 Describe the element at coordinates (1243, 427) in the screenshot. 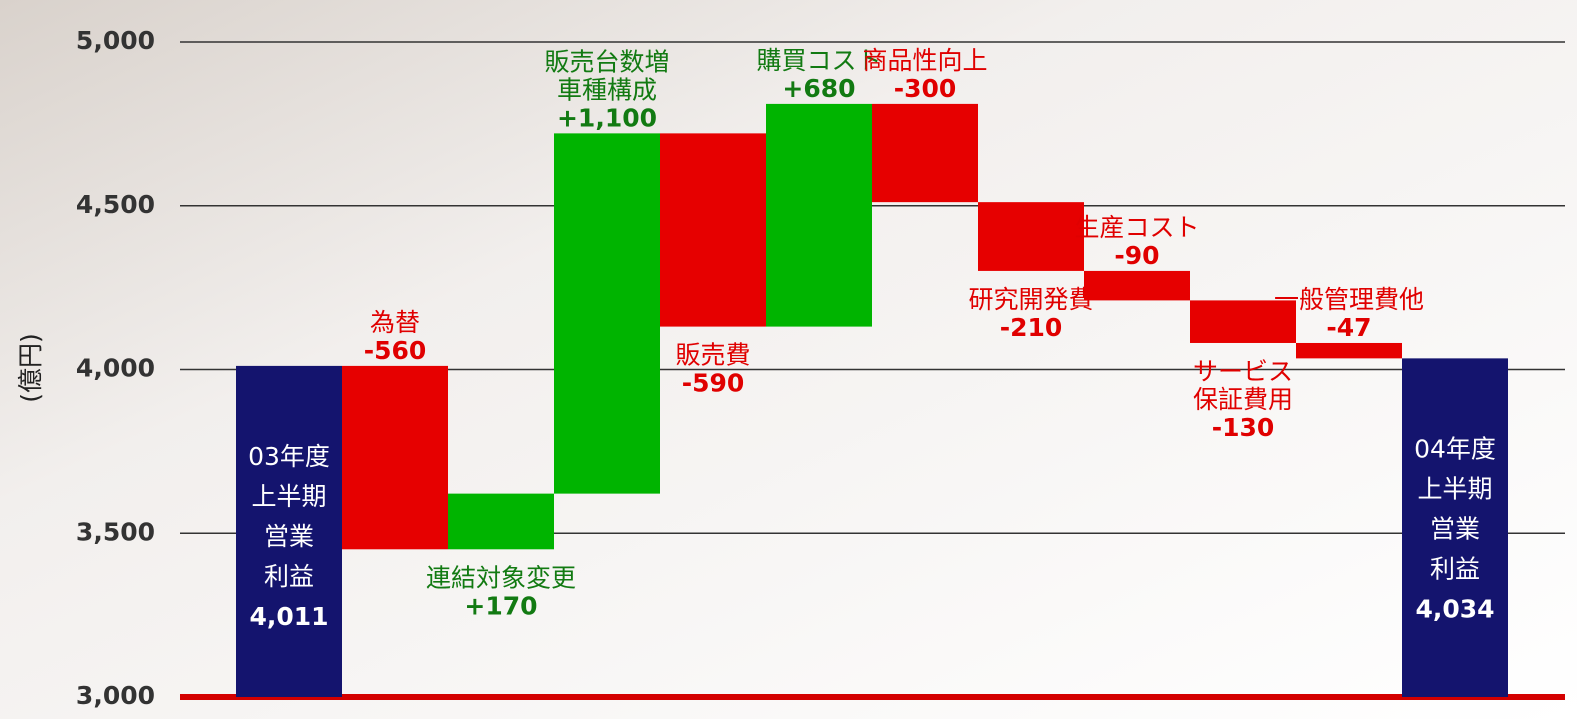

I see `value-label: -130` at that location.